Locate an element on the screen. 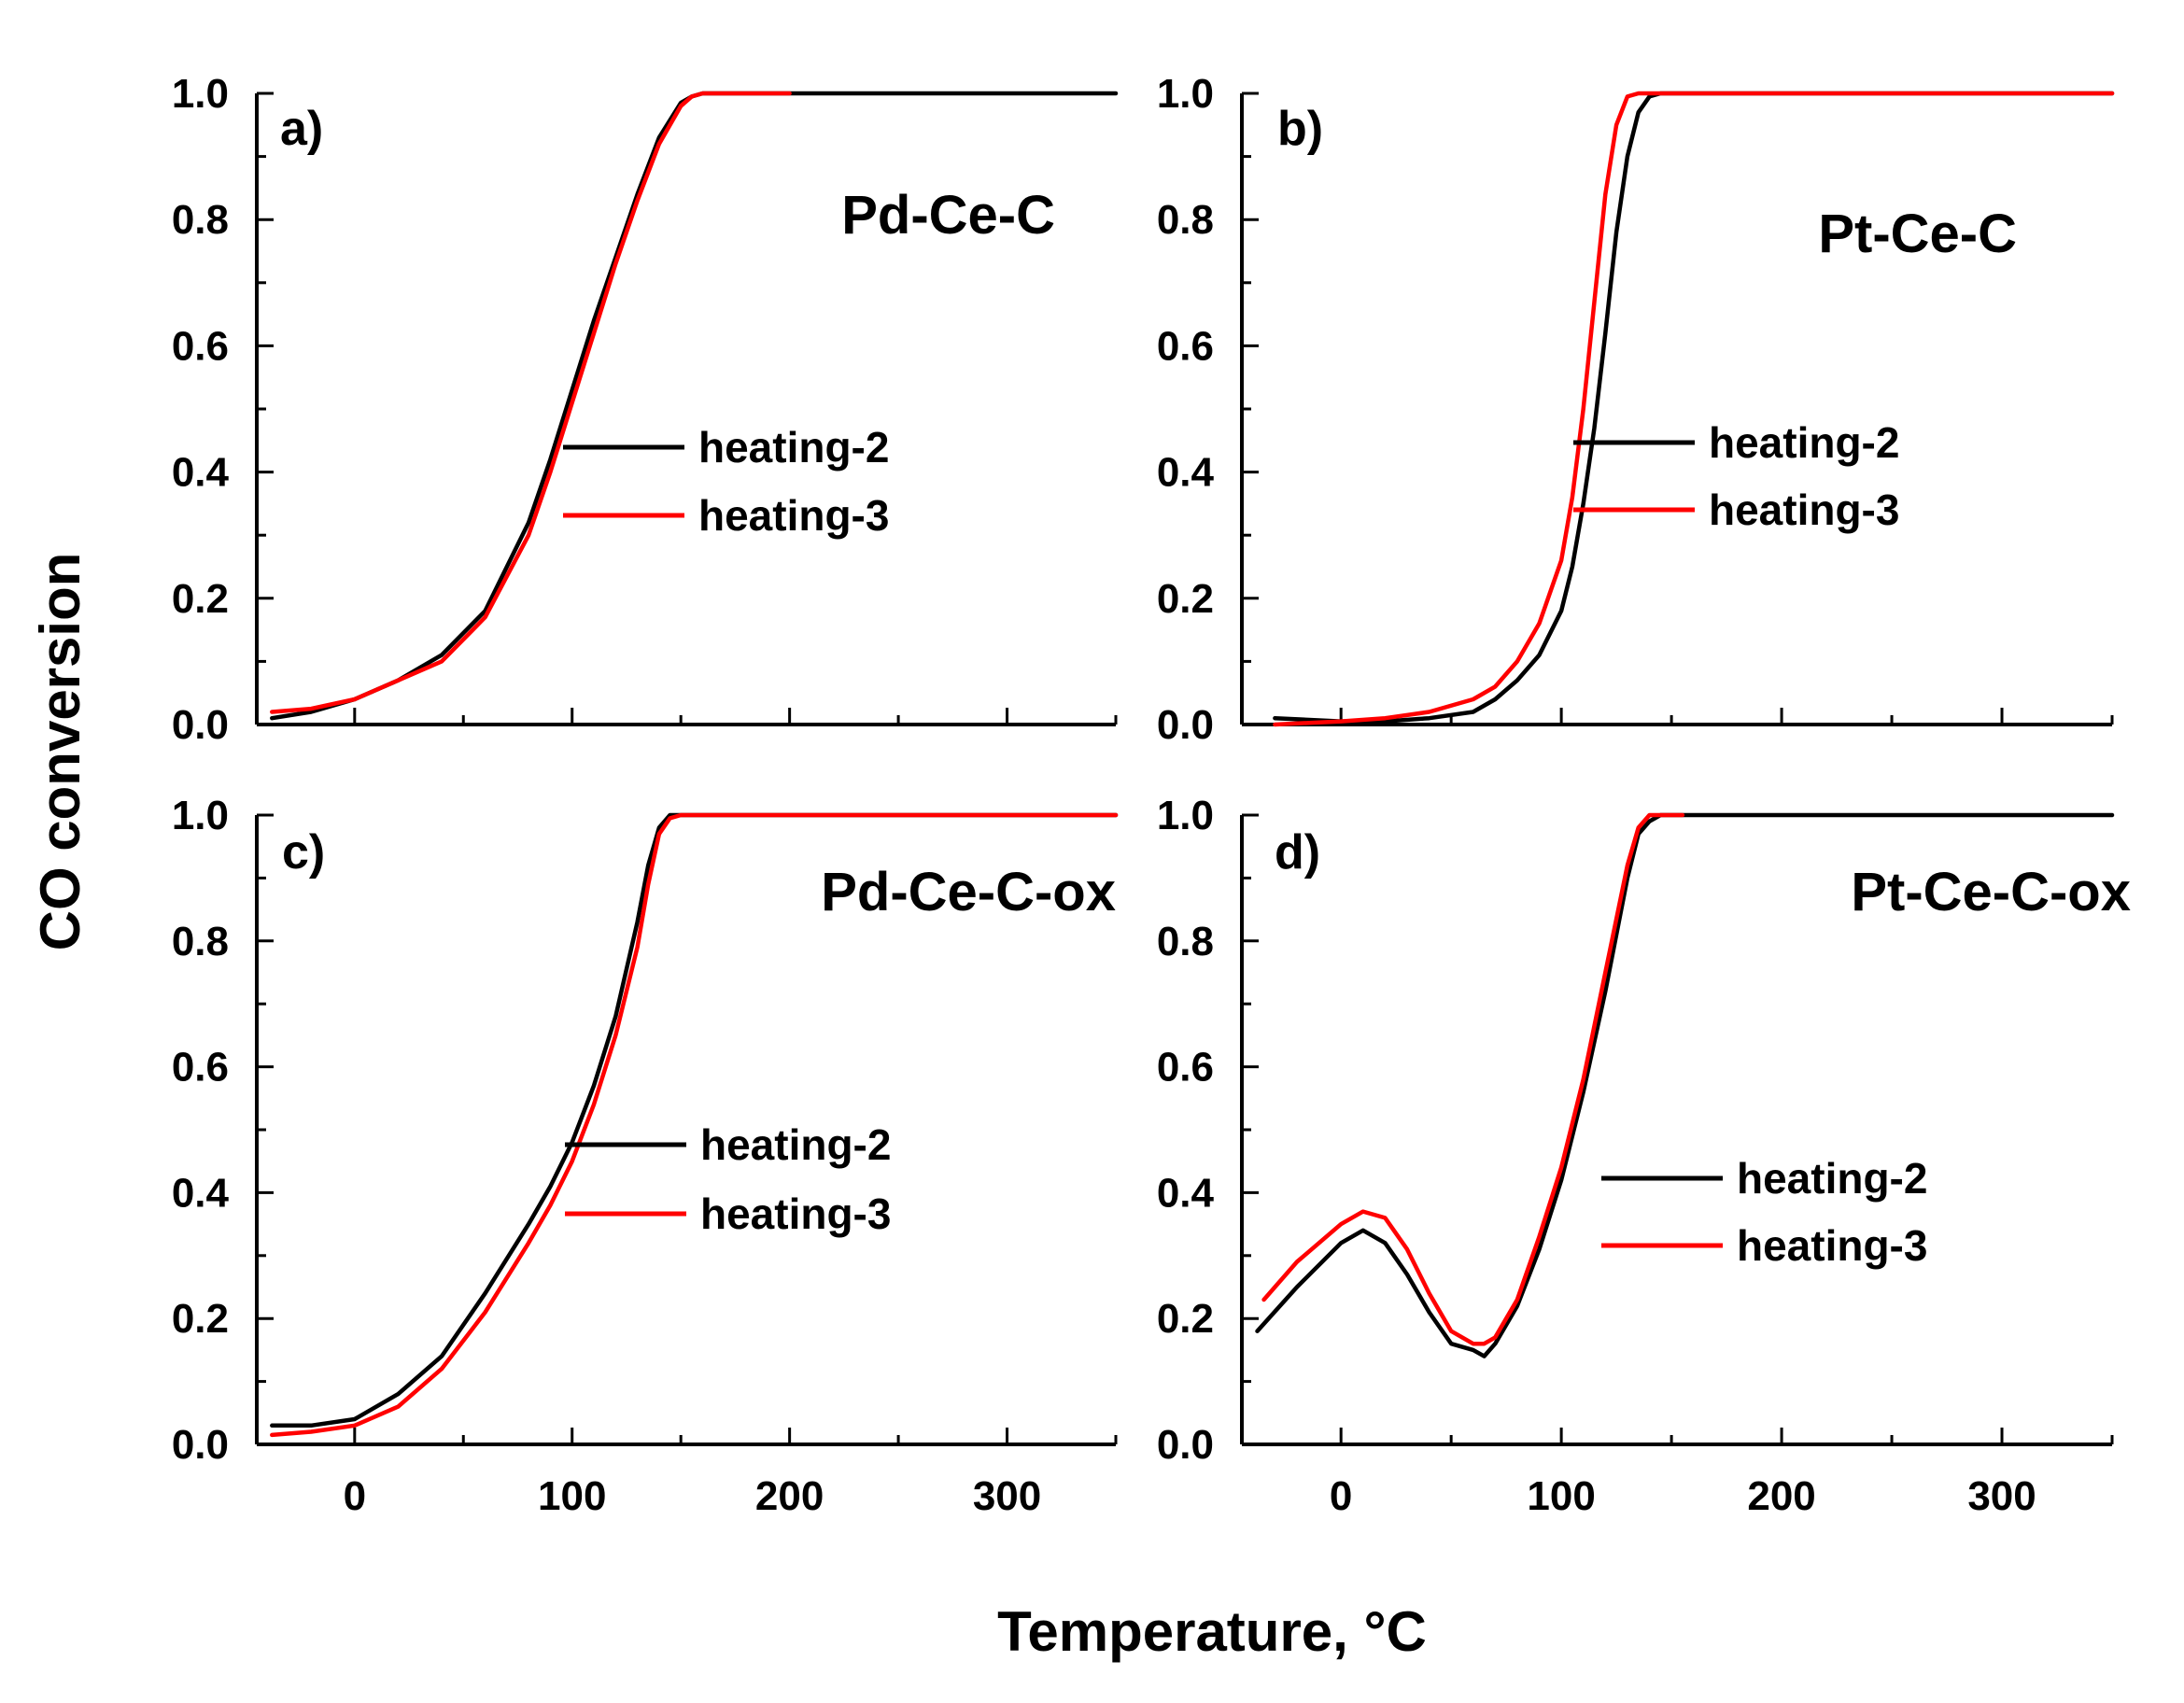 The image size is (2184, 1703). panel-label: b) is located at coordinates (1300, 129).